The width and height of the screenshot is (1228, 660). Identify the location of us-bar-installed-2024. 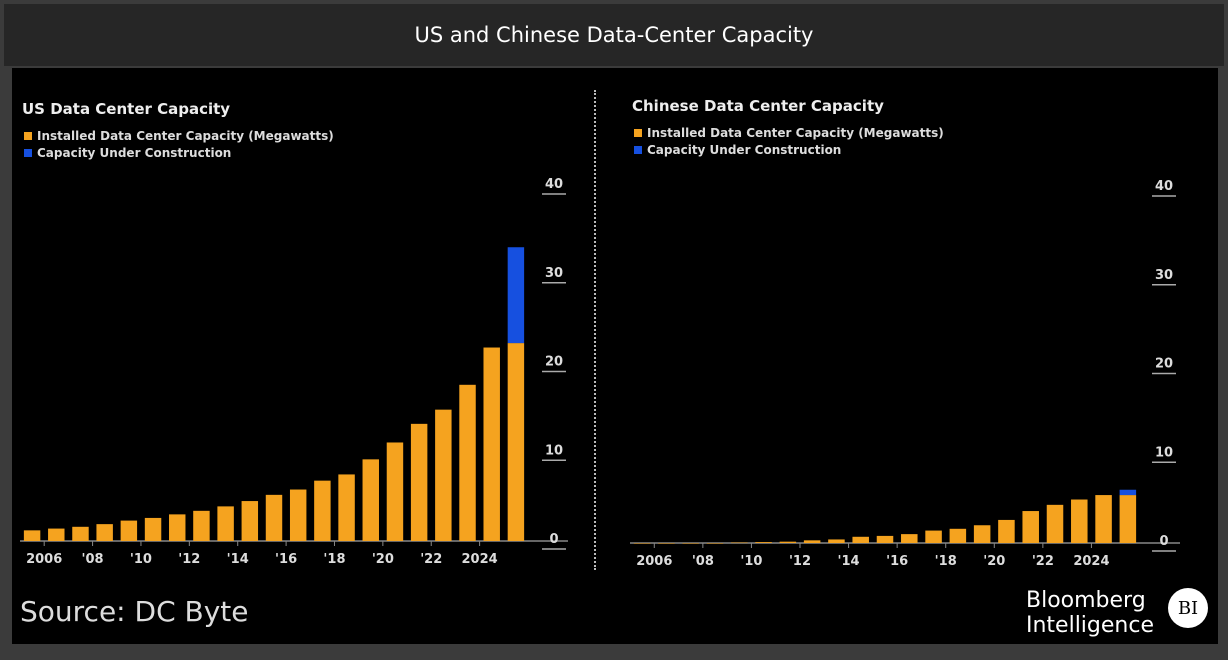
(491, 444).